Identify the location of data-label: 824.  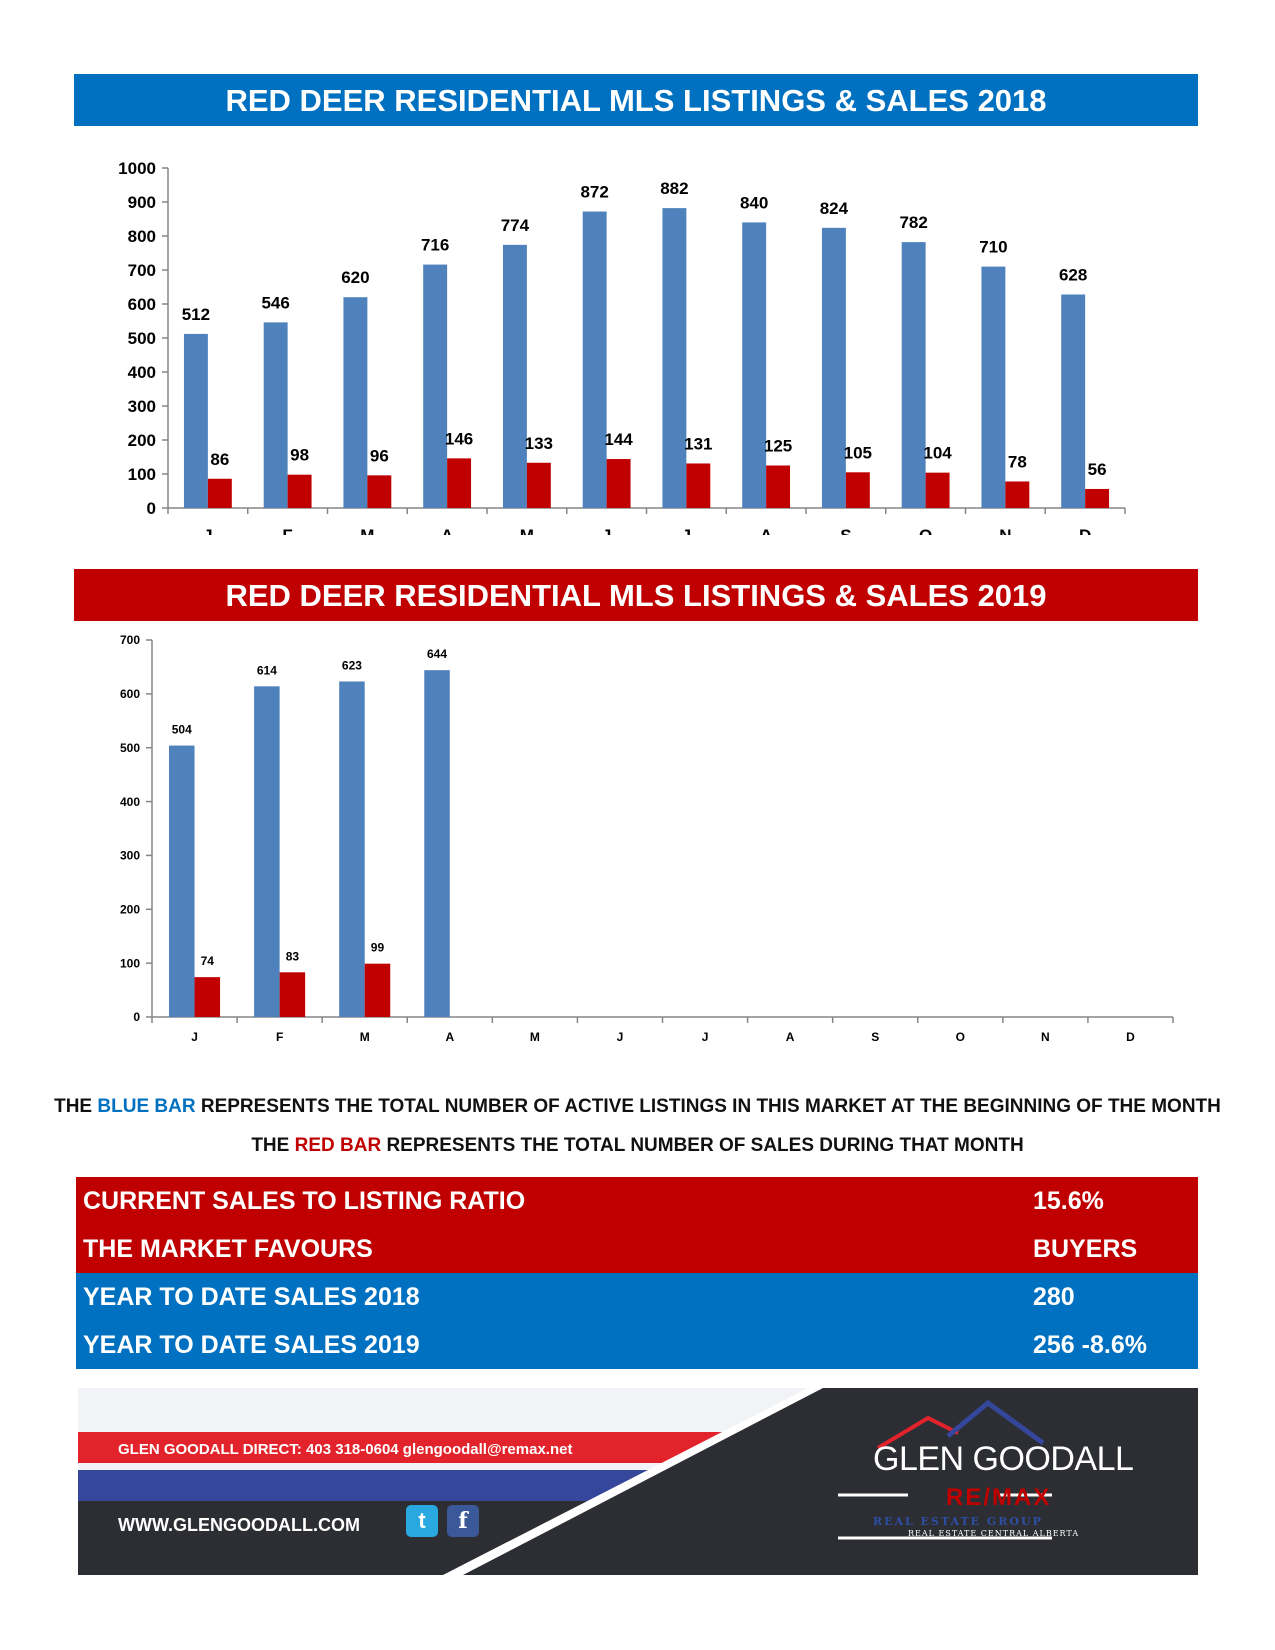
(834, 208).